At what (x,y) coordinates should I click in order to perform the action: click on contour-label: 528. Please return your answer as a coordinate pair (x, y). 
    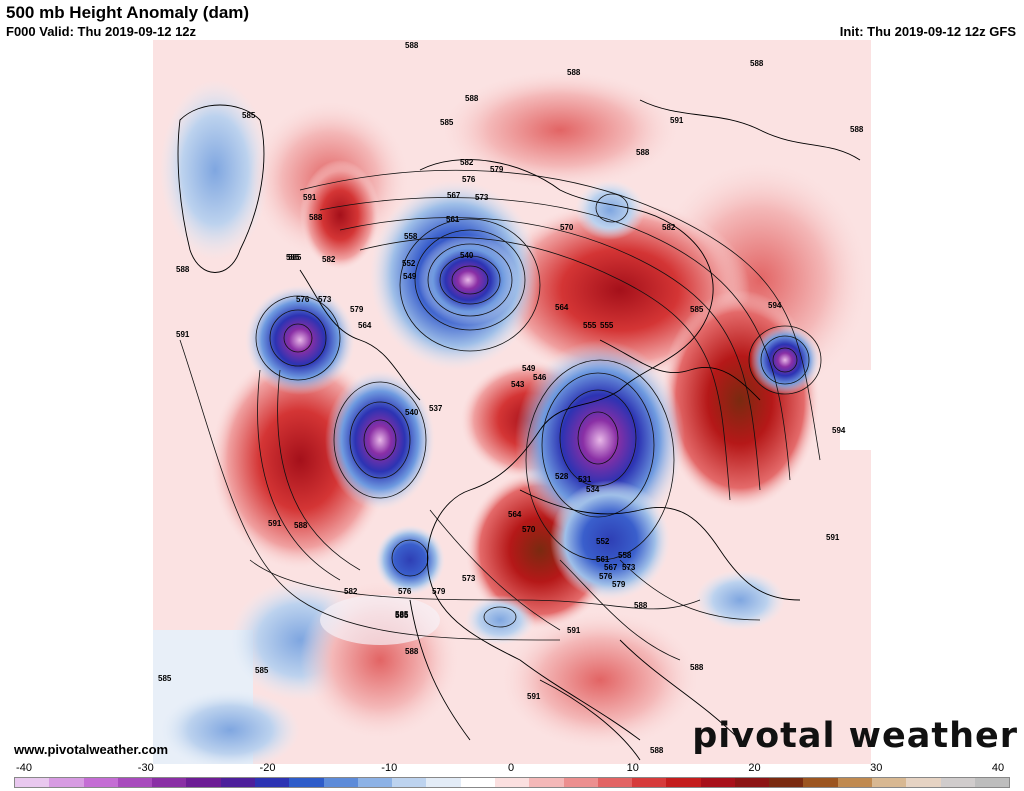
    Looking at the image, I should click on (562, 476).